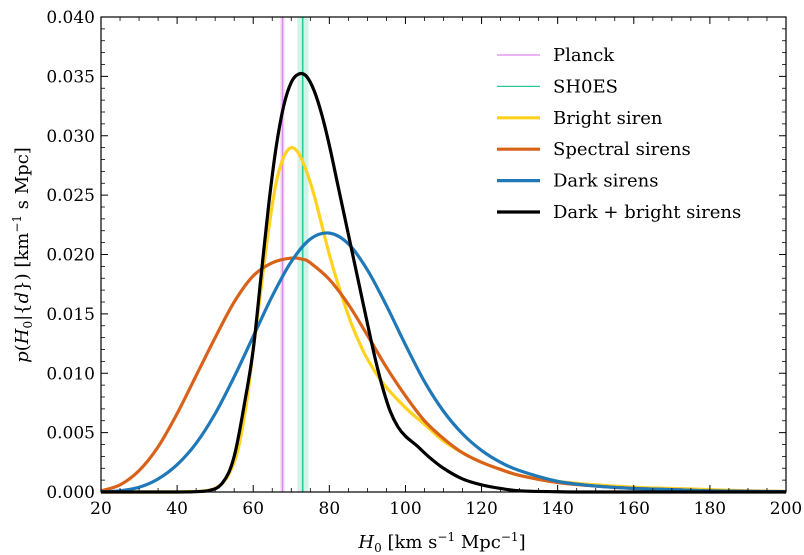 The height and width of the screenshot is (555, 804). I want to click on x-tick-label: 40, so click(177, 509).